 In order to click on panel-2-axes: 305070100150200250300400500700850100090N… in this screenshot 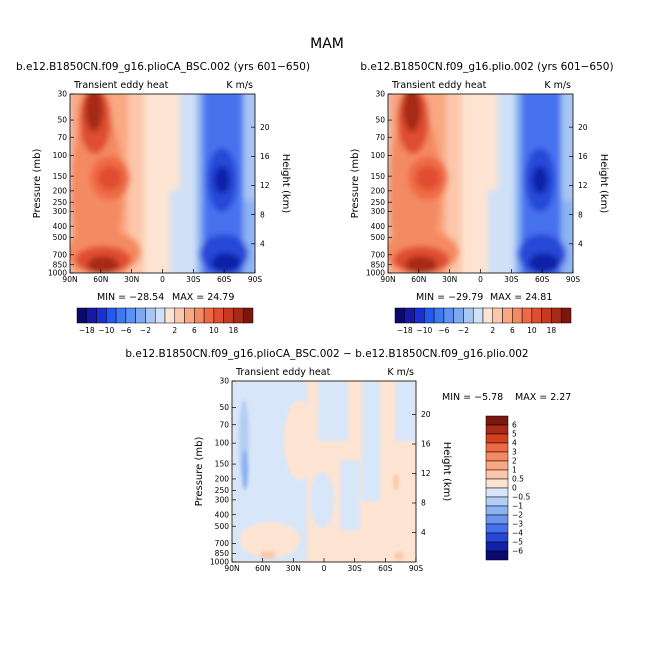, I will do `click(479, 187)`.